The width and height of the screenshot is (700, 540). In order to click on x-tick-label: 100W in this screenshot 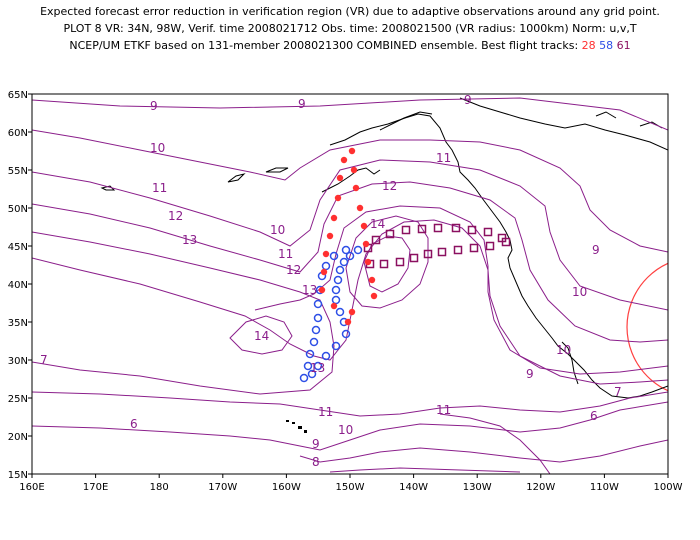, I will do `click(668, 487)`.